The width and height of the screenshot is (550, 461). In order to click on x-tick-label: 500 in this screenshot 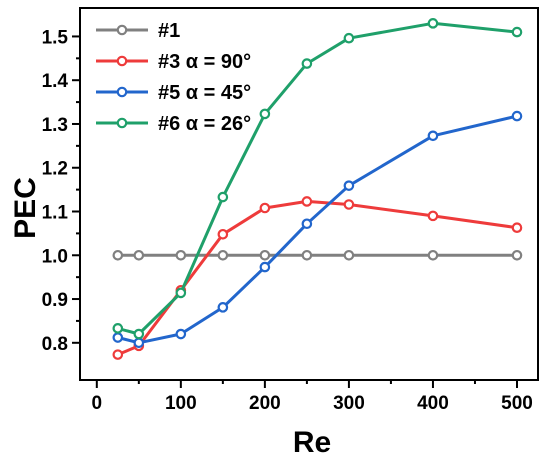, I will do `click(517, 403)`.